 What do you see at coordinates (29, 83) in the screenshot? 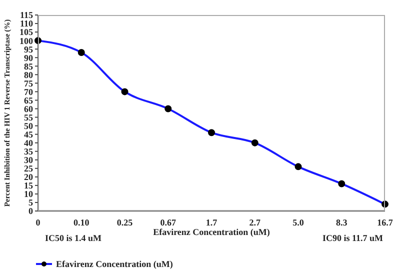
I see `y-tick-label: 75` at bounding box center [29, 83].